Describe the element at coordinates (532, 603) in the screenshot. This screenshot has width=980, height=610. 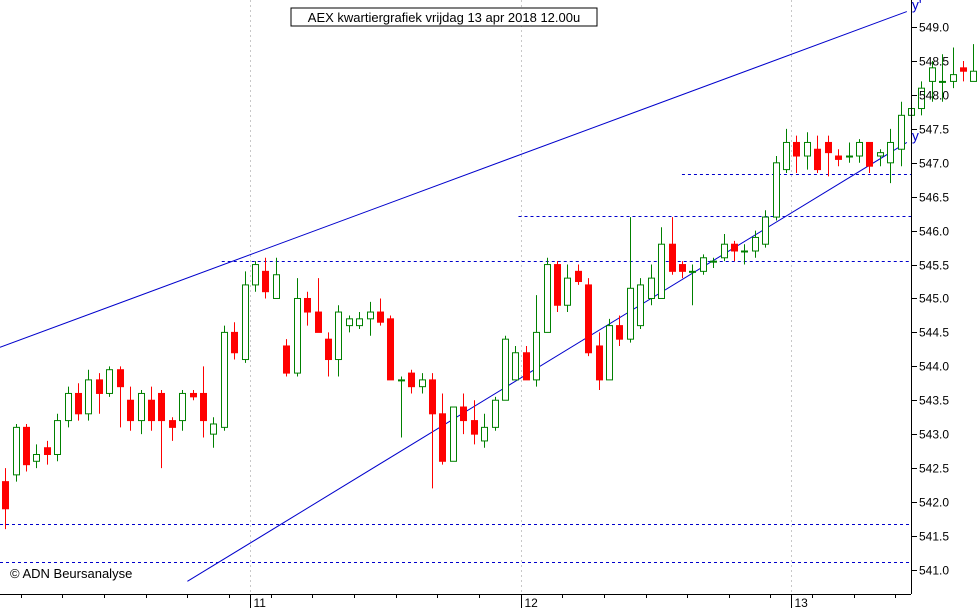
I see `x-date-label: 12` at that location.